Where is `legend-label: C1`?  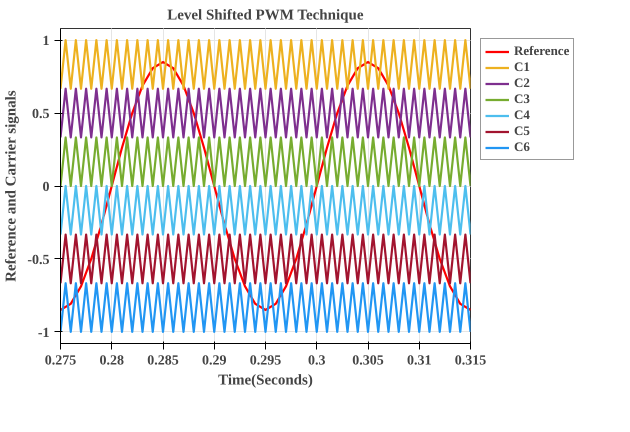
legend-label: C1 is located at coordinates (522, 67).